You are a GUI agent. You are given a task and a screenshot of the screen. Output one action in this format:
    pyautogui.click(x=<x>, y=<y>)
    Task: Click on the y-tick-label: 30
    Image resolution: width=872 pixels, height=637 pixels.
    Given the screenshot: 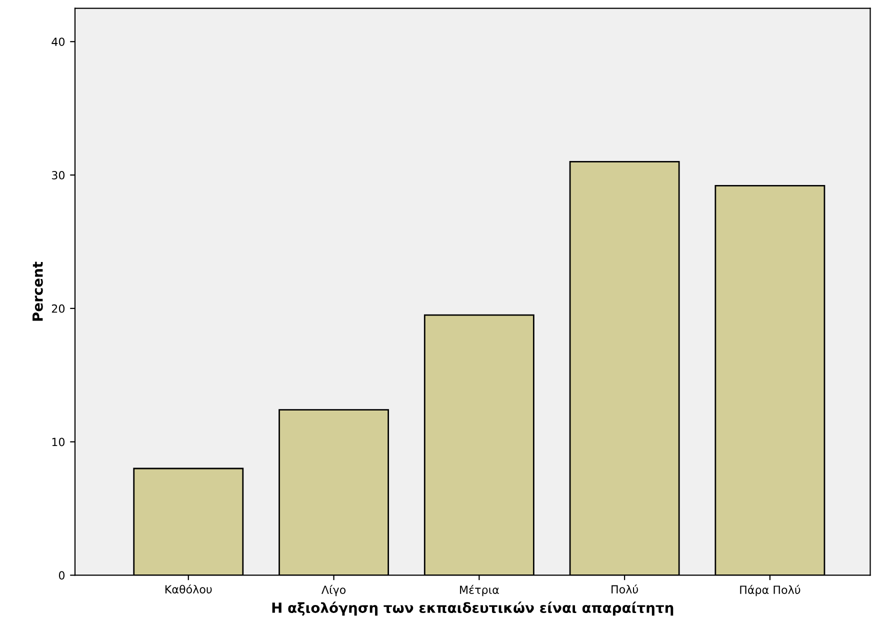 What is the action you would take?
    pyautogui.click(x=58, y=175)
    